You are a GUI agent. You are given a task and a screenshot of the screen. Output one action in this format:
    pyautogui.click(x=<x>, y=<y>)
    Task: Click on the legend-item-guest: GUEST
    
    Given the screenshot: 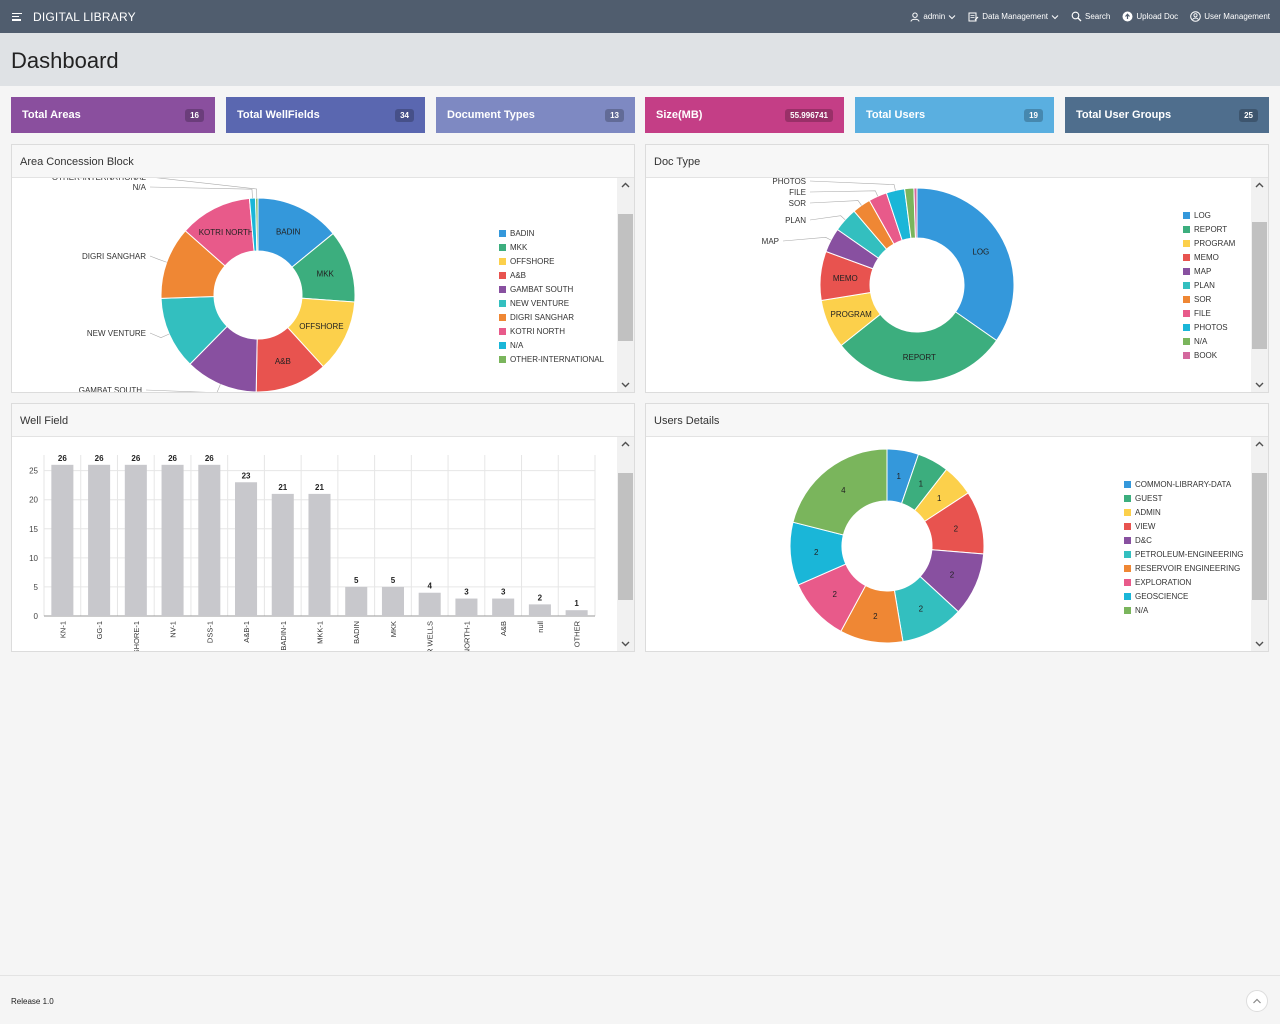 What is the action you would take?
    pyautogui.click(x=1183, y=498)
    